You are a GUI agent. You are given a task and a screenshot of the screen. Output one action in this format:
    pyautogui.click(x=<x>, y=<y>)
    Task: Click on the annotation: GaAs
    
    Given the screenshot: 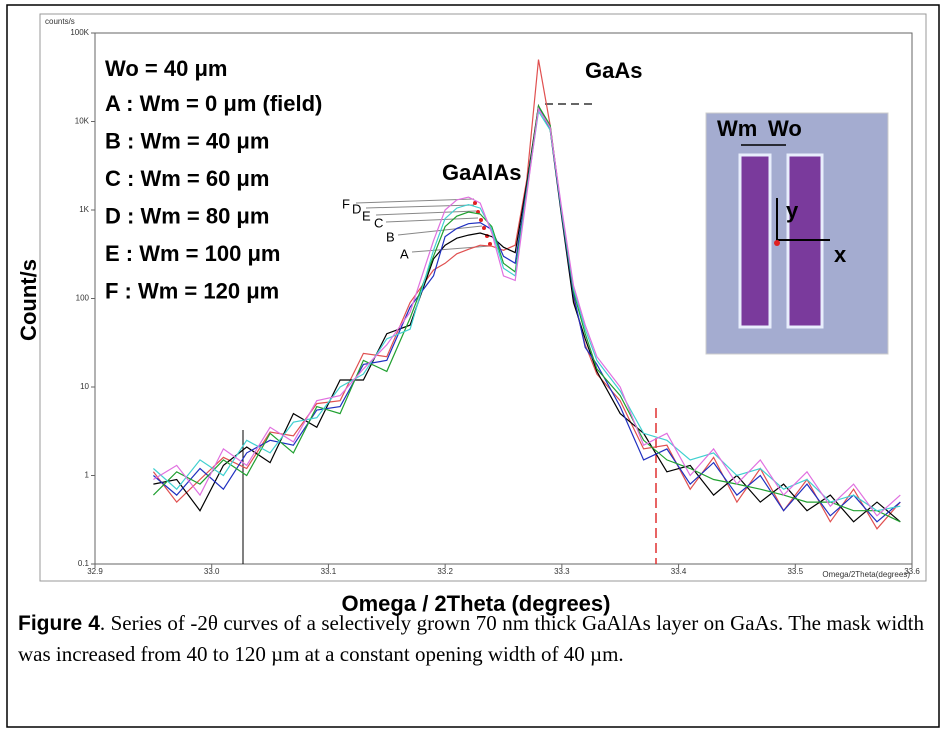 What is the action you would take?
    pyautogui.click(x=613, y=70)
    